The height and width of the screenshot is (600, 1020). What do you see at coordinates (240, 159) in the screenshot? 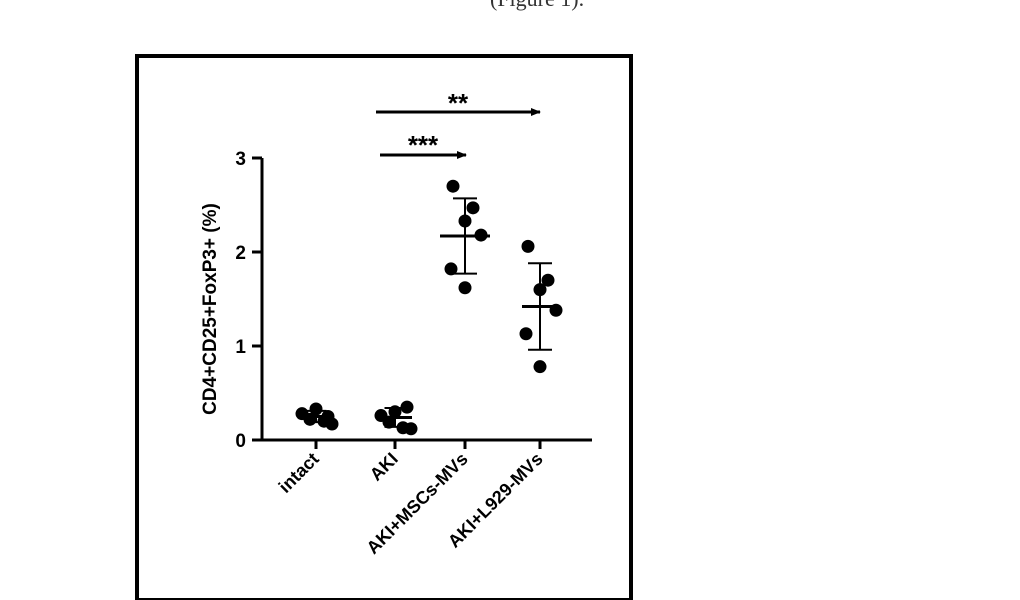
I see `y-tick-label: 3` at bounding box center [240, 159].